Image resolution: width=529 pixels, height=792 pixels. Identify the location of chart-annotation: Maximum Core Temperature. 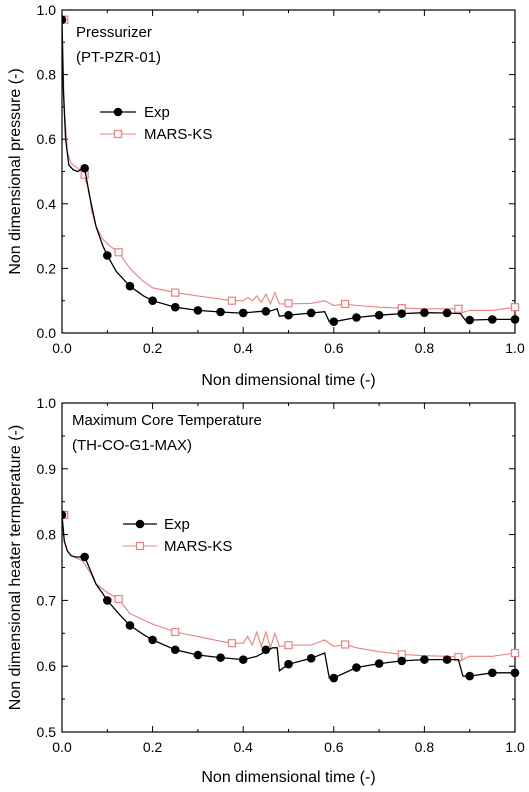
(167, 420).